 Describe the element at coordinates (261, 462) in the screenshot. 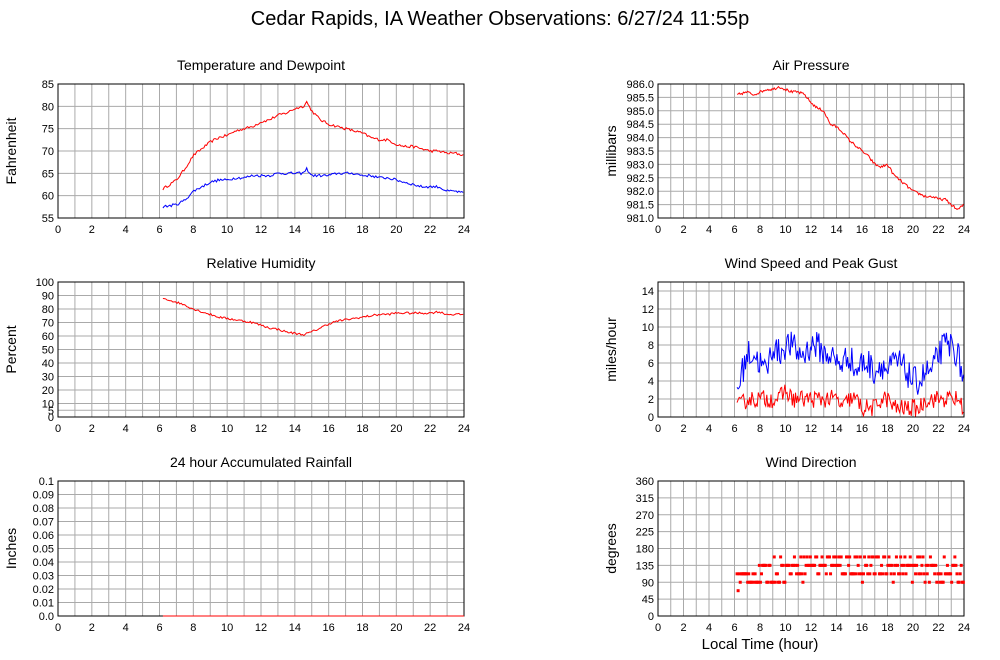

I see `chart-title: 24 hour Accumulated Rainfall` at that location.